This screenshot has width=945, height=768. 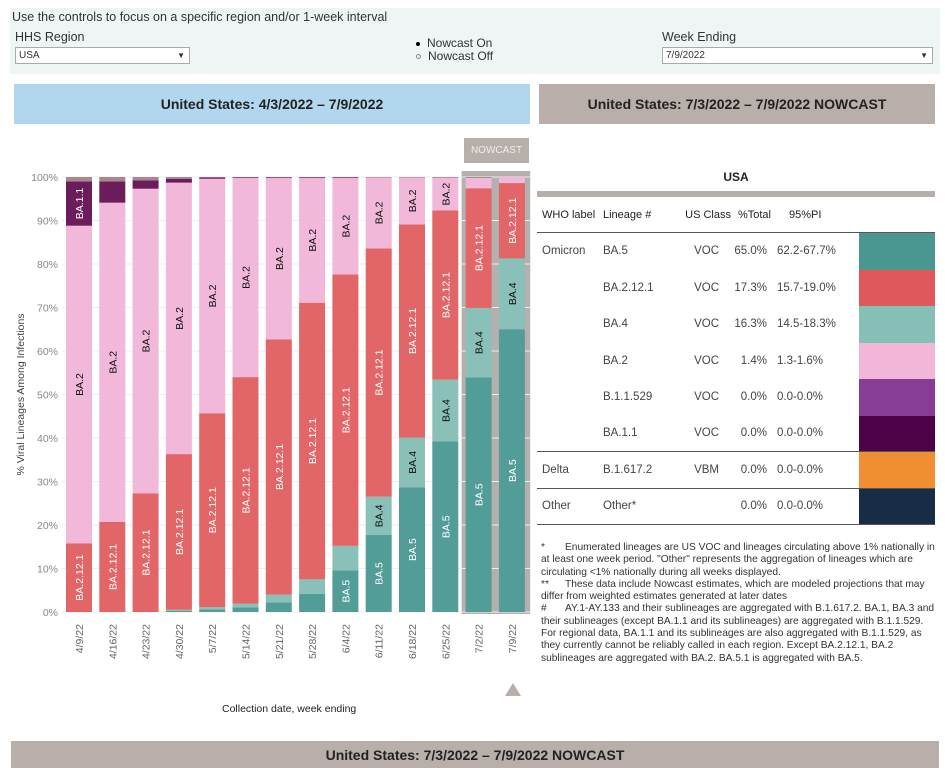 I want to click on class-cell: VBM, so click(x=706, y=469).